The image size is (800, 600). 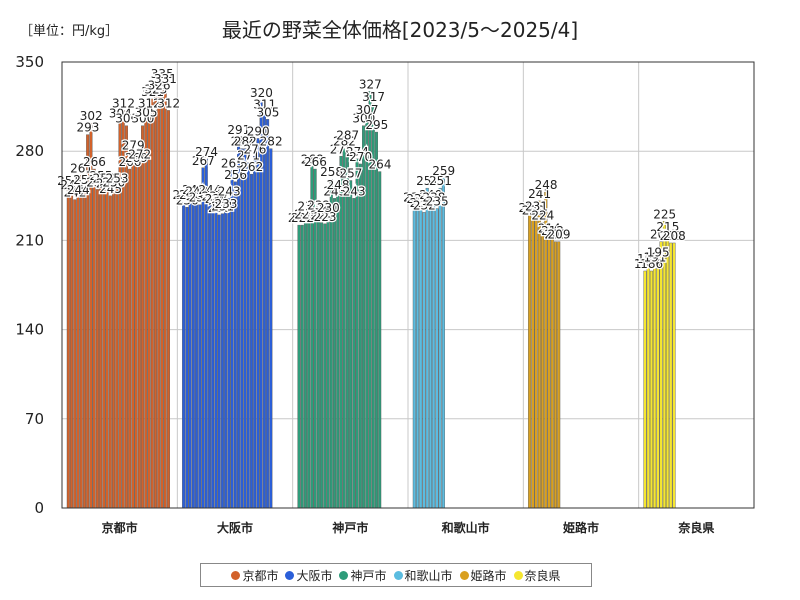 I want to click on data-label: 304, so click(x=120, y=114).